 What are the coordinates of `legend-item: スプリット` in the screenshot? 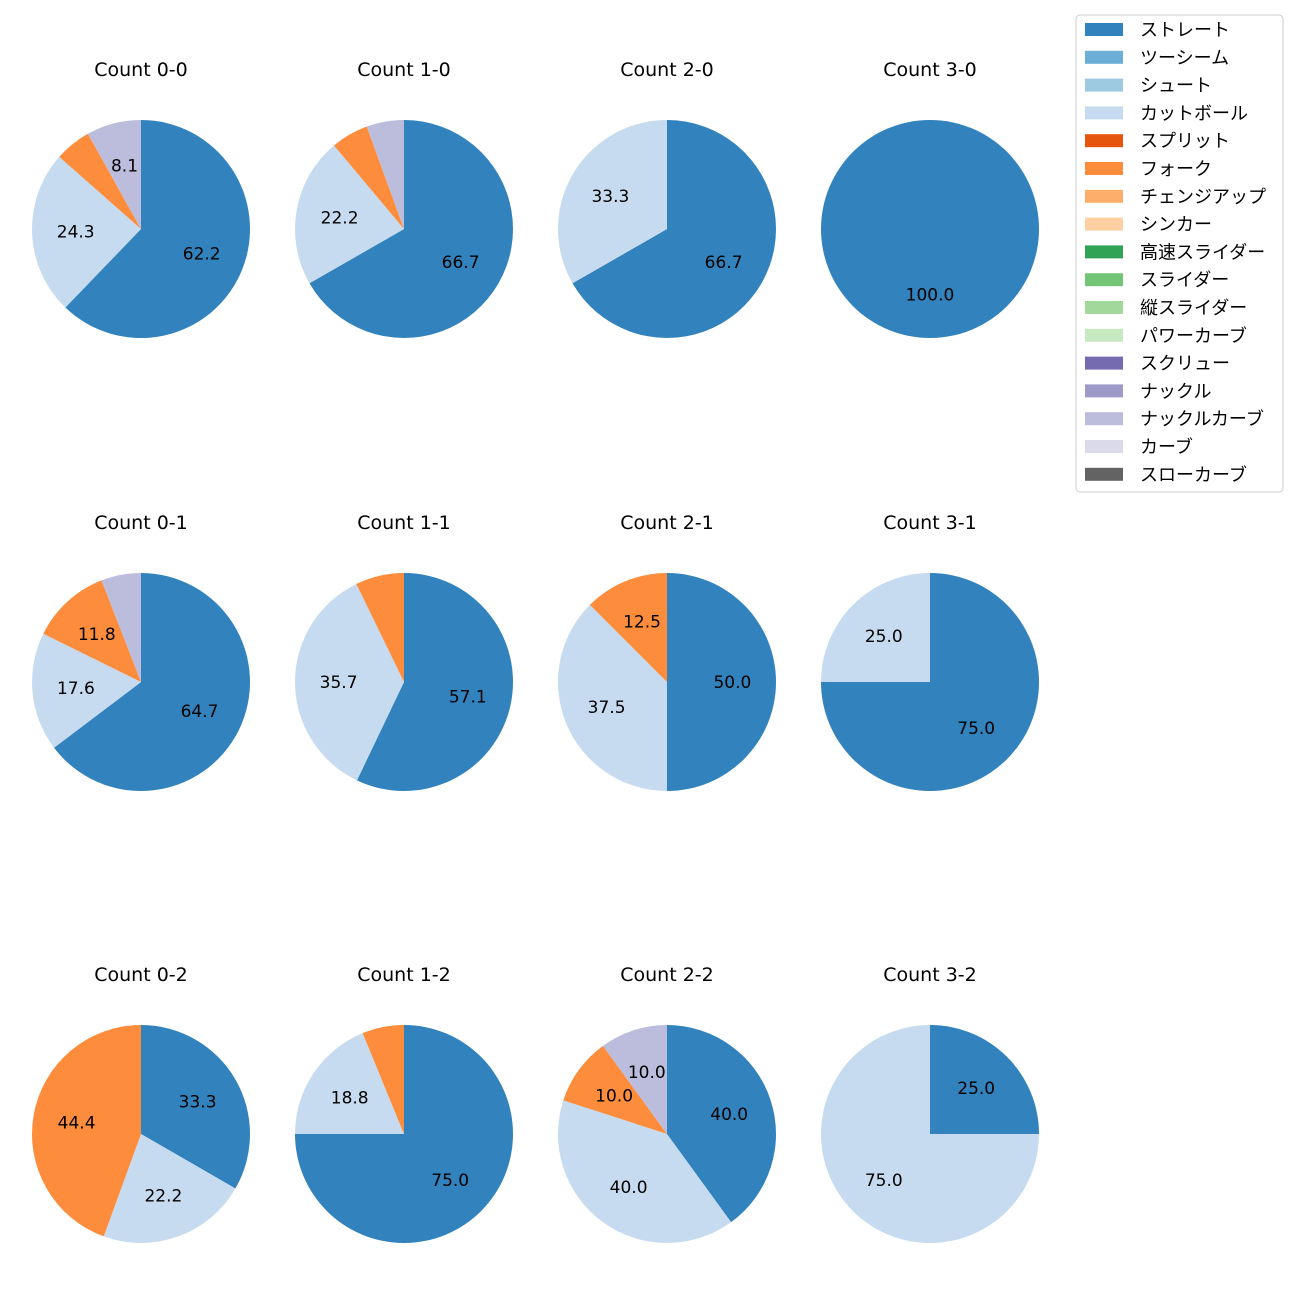 It's located at (1157, 141).